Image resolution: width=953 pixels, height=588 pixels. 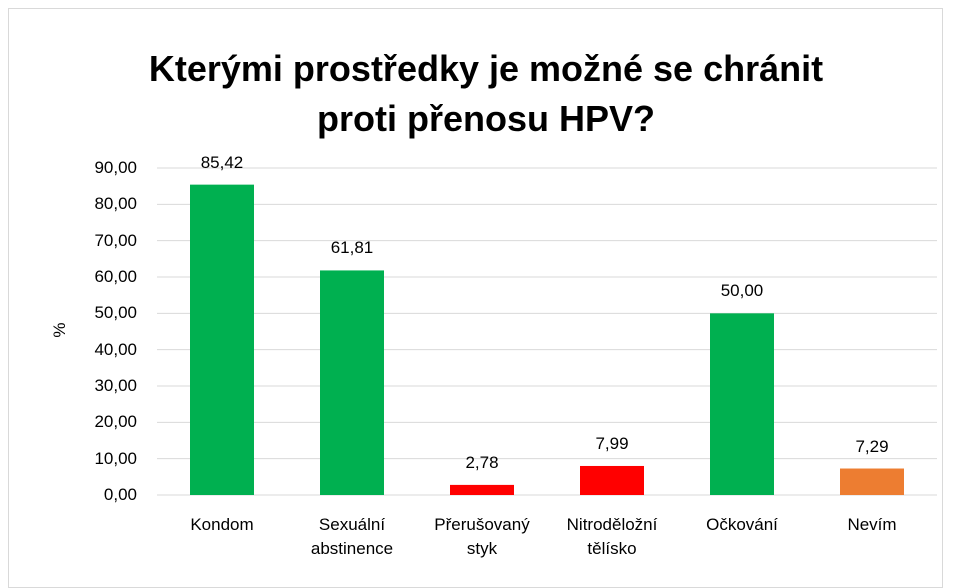 I want to click on y-tick-label: 50,00, so click(x=115, y=313).